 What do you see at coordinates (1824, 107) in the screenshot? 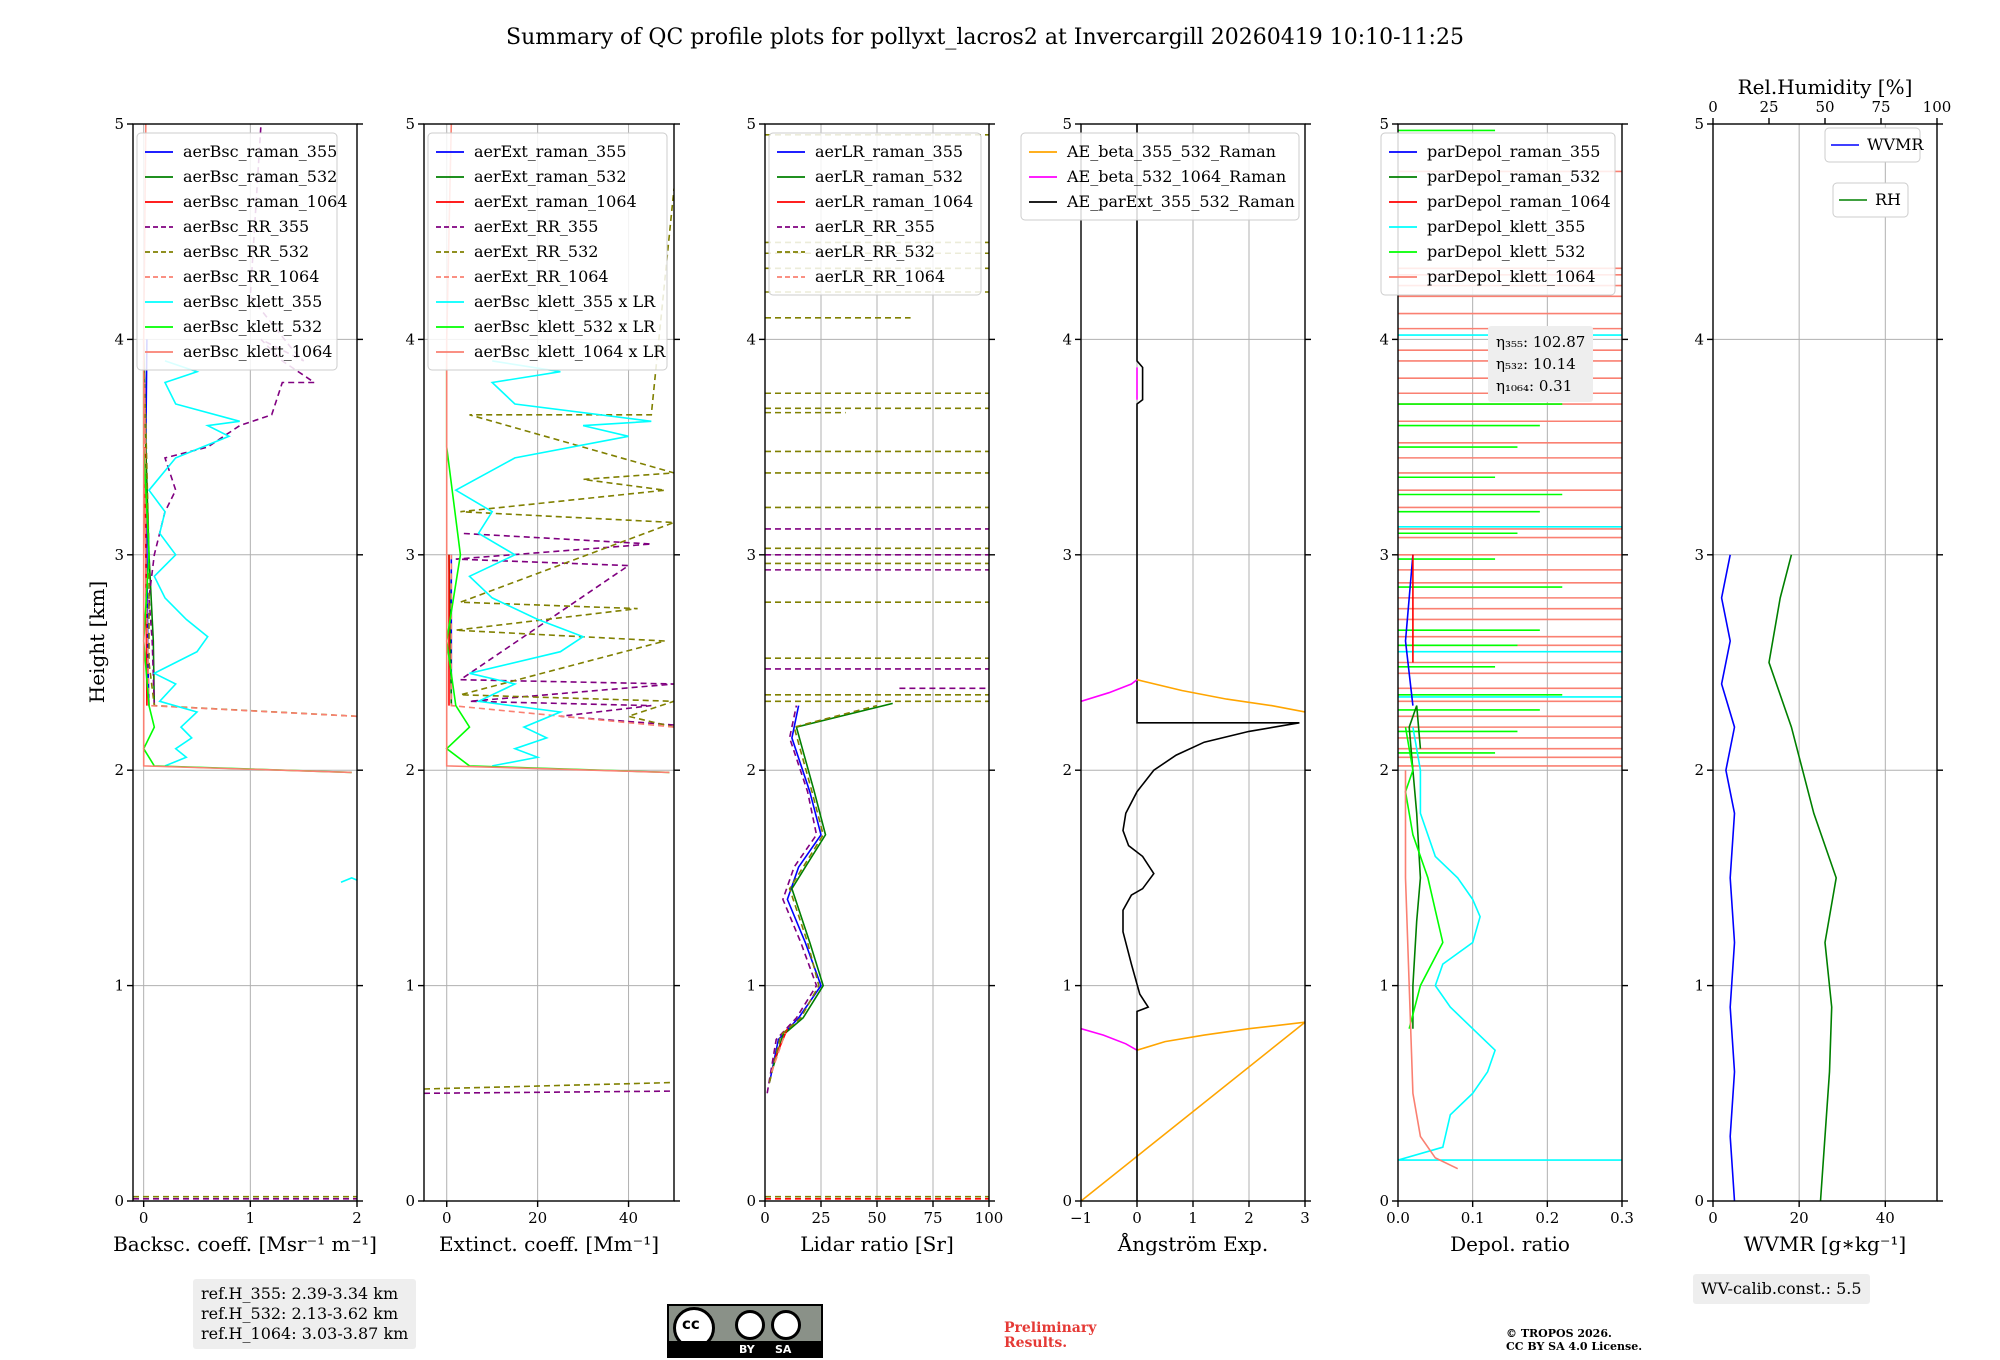
I see `top-x-tick-label: 50` at bounding box center [1824, 107].